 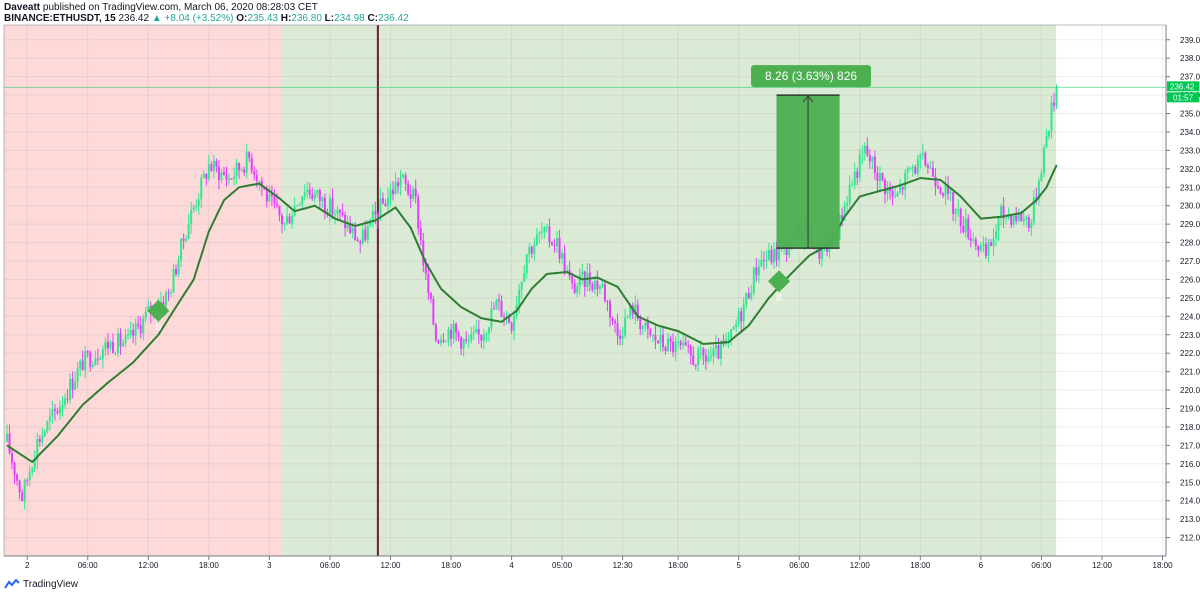 I want to click on buy-signal-1: S, so click(x=158, y=315).